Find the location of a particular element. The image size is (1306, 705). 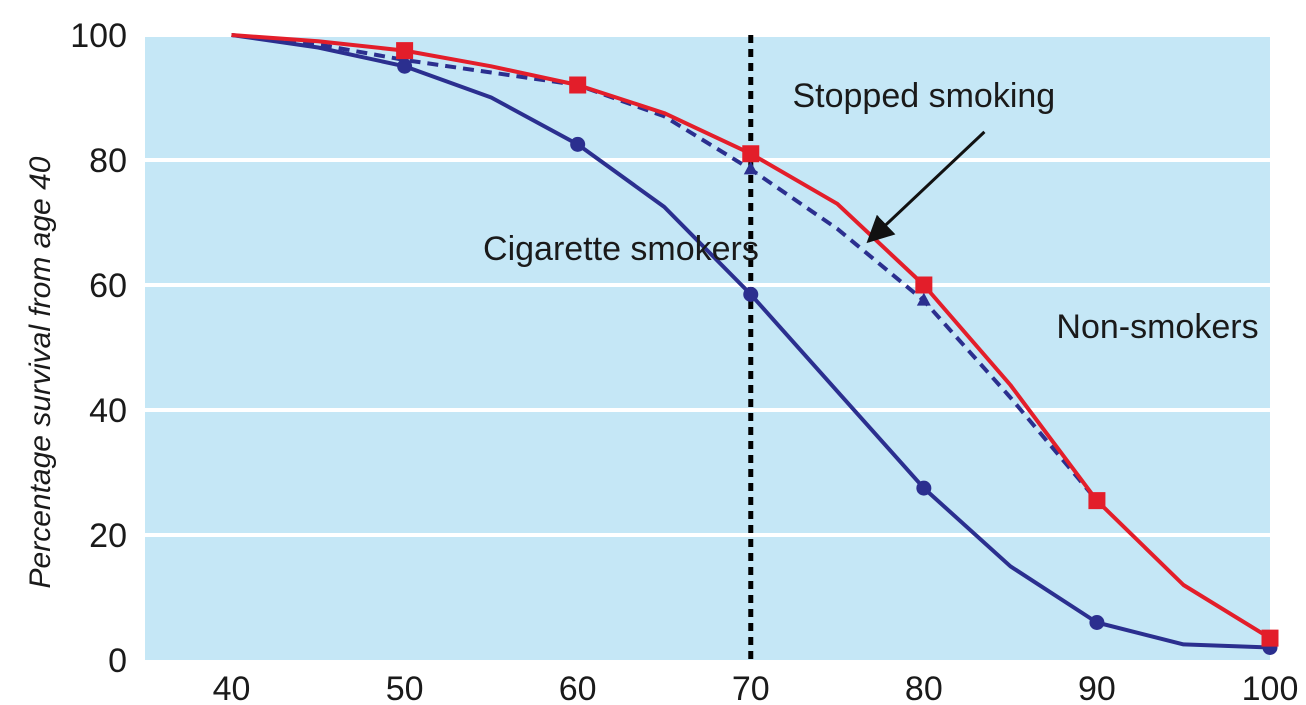

y-tick-label-80: 80 is located at coordinates (108, 161).